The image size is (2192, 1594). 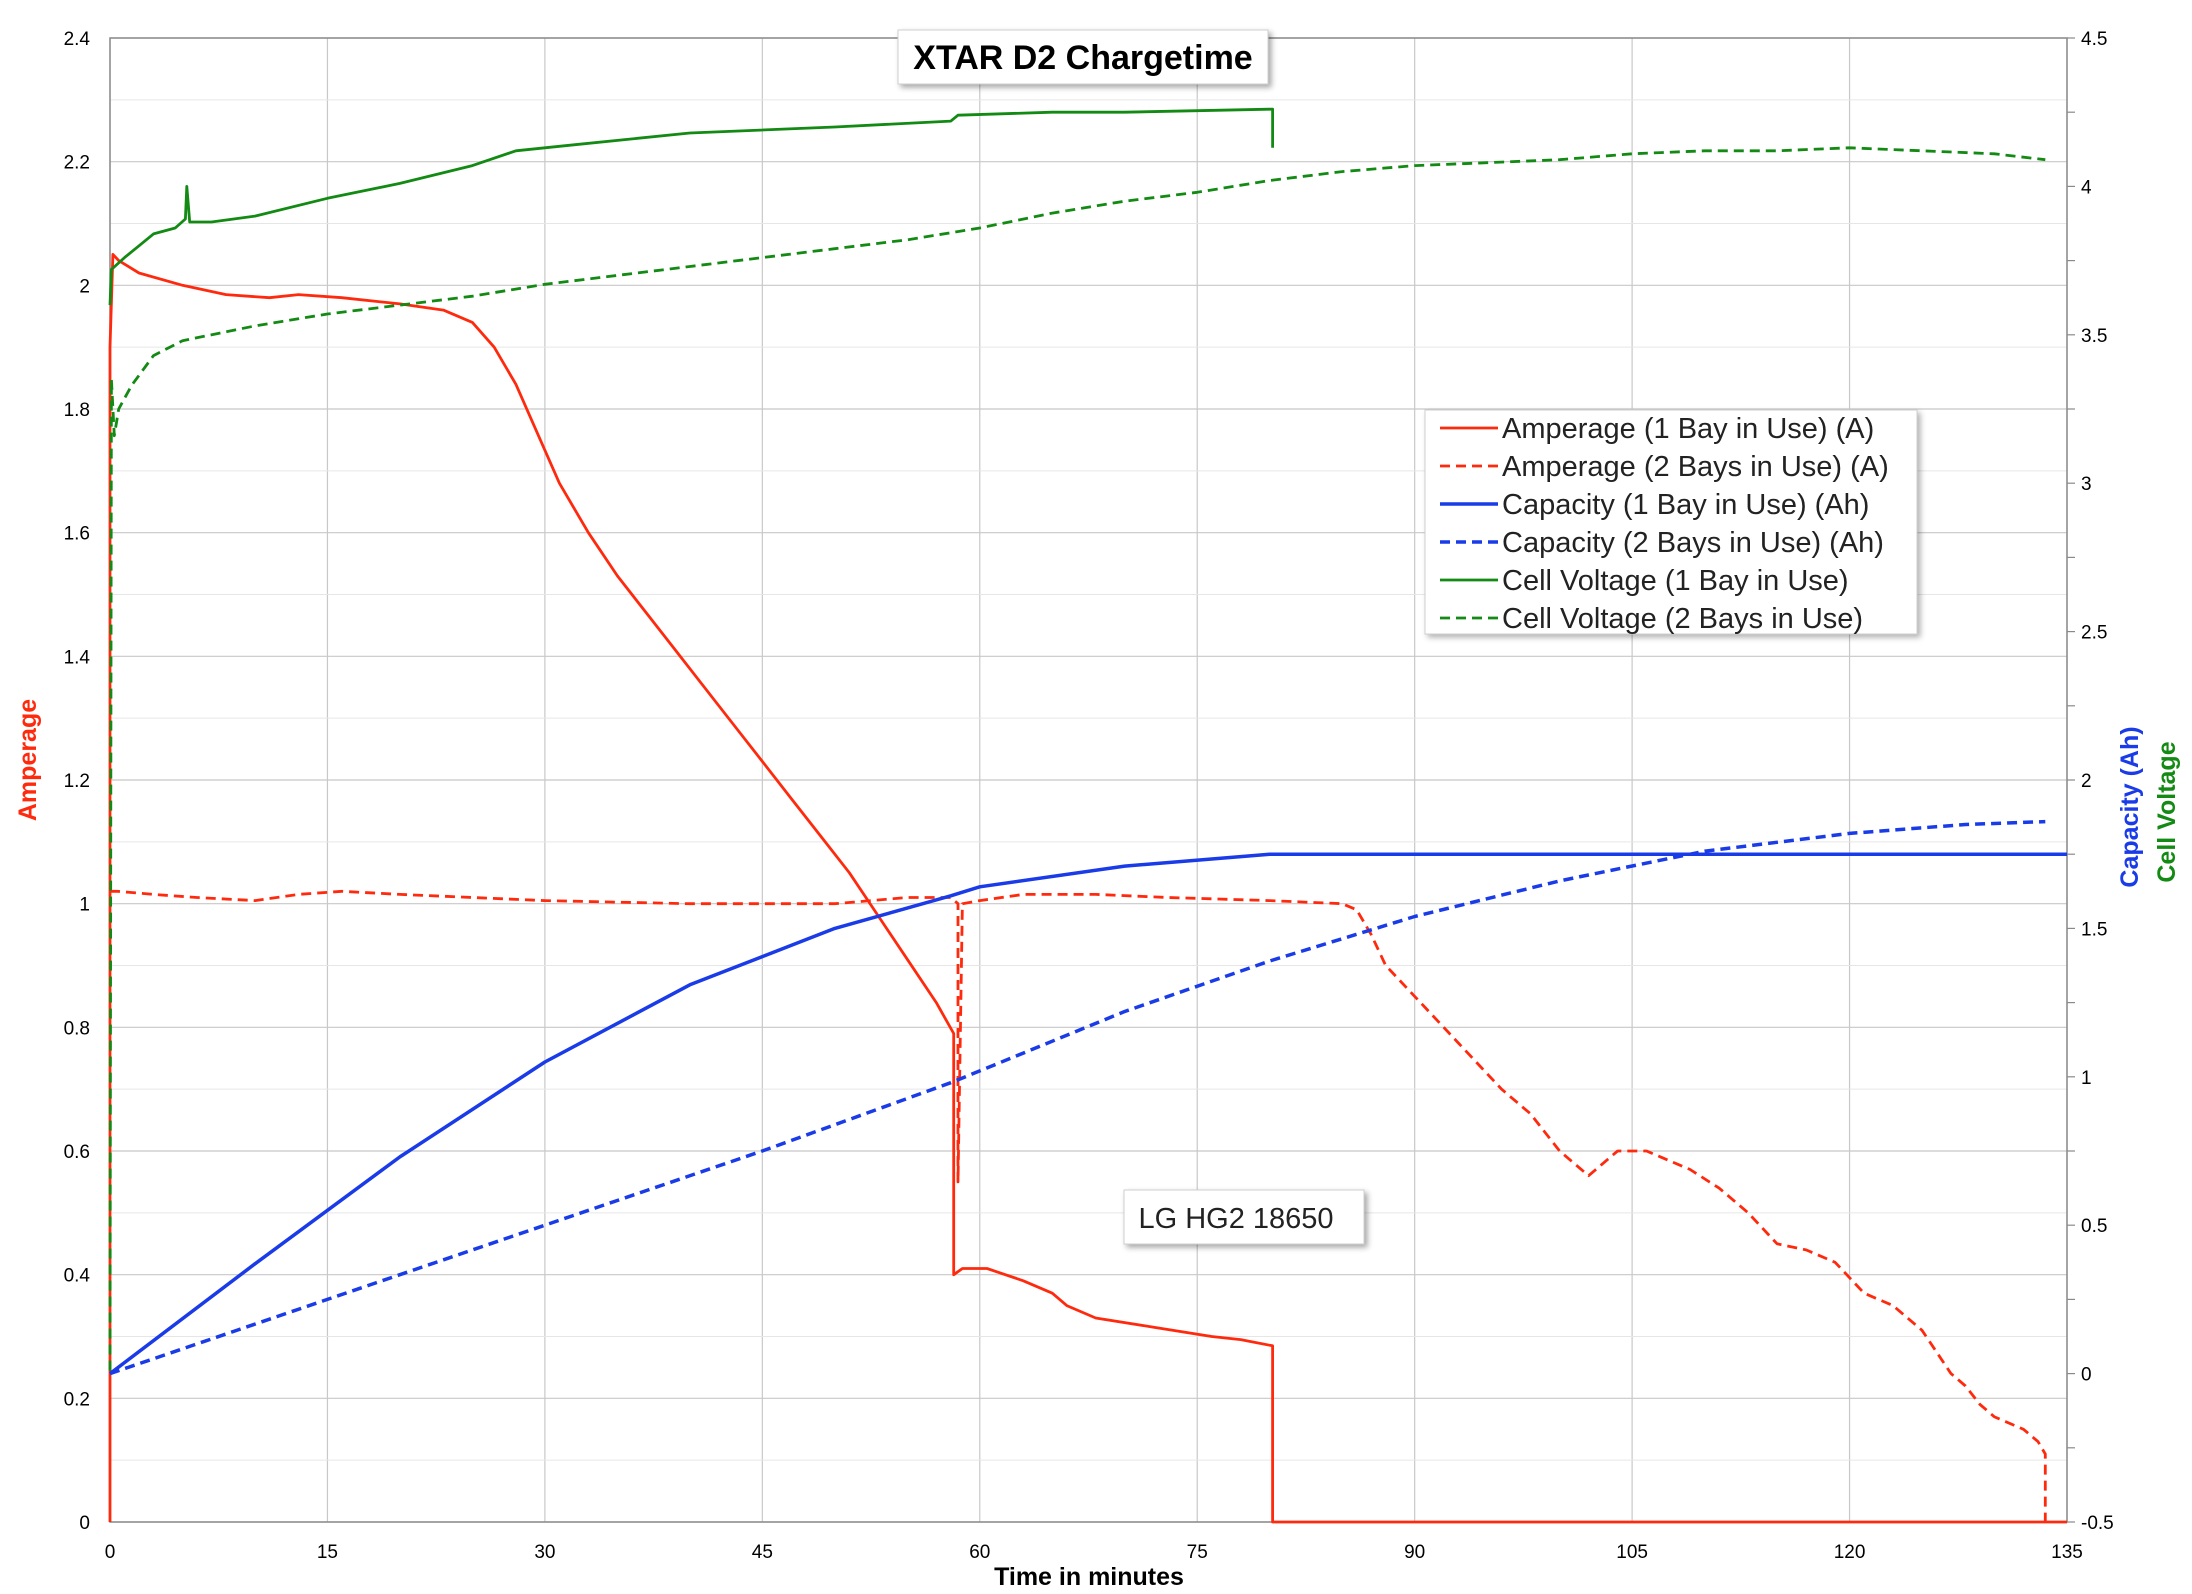 What do you see at coordinates (1089, 1577) in the screenshot?
I see `x-axis-label: Time in minutes` at bounding box center [1089, 1577].